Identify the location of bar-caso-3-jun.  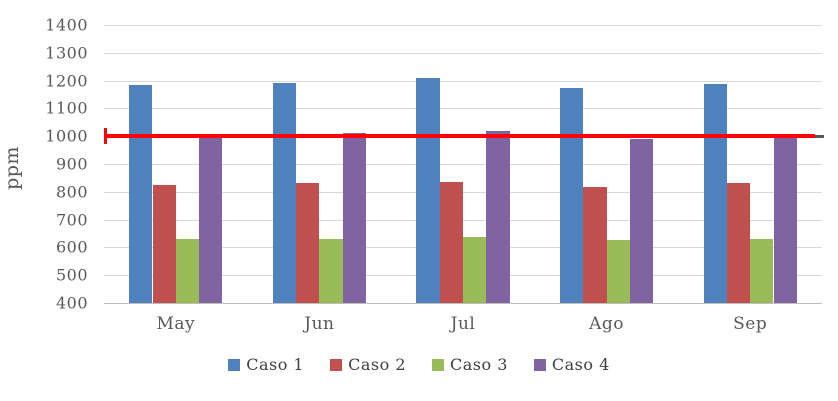
(331, 270).